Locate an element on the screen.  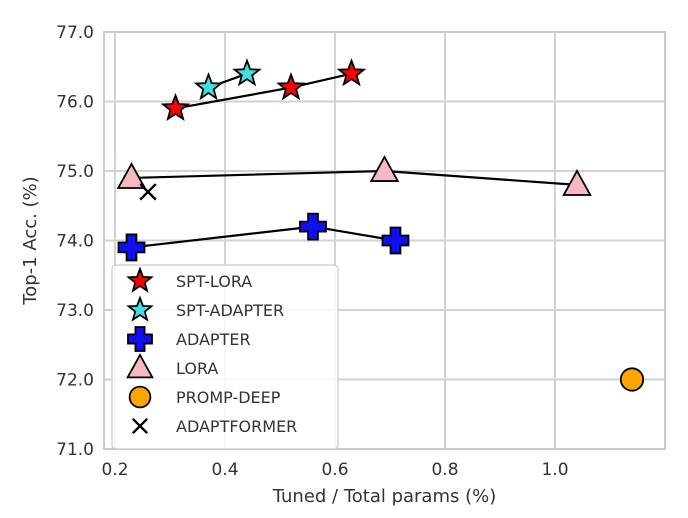
legend-label-adapter: ADAPTER is located at coordinates (213, 339).